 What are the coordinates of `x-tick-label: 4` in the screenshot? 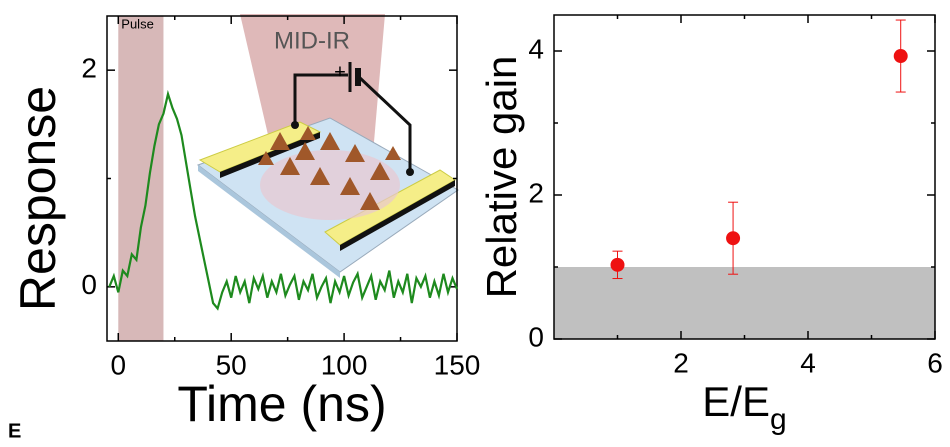 It's located at (808, 362).